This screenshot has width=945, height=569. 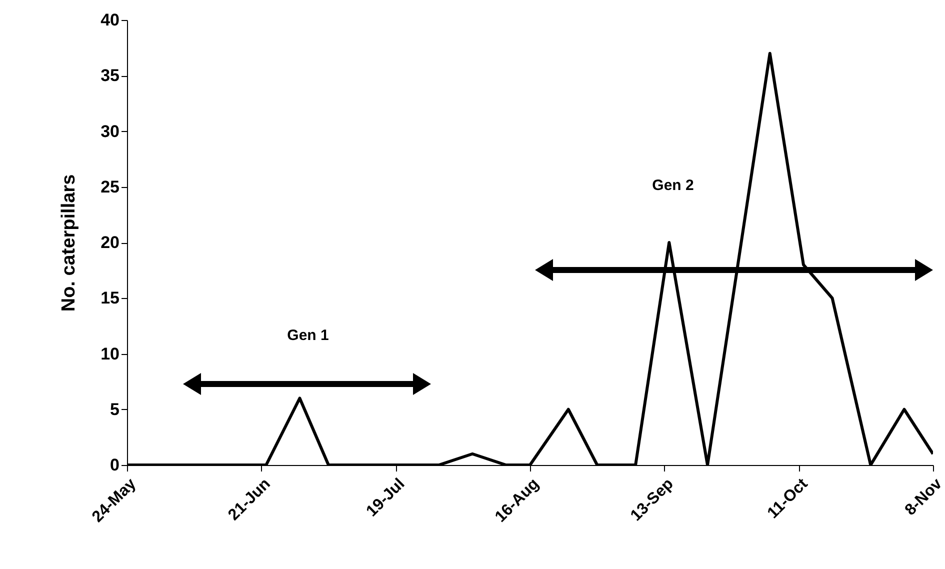 What do you see at coordinates (110, 186) in the screenshot?
I see `y-tick-label: 25` at bounding box center [110, 186].